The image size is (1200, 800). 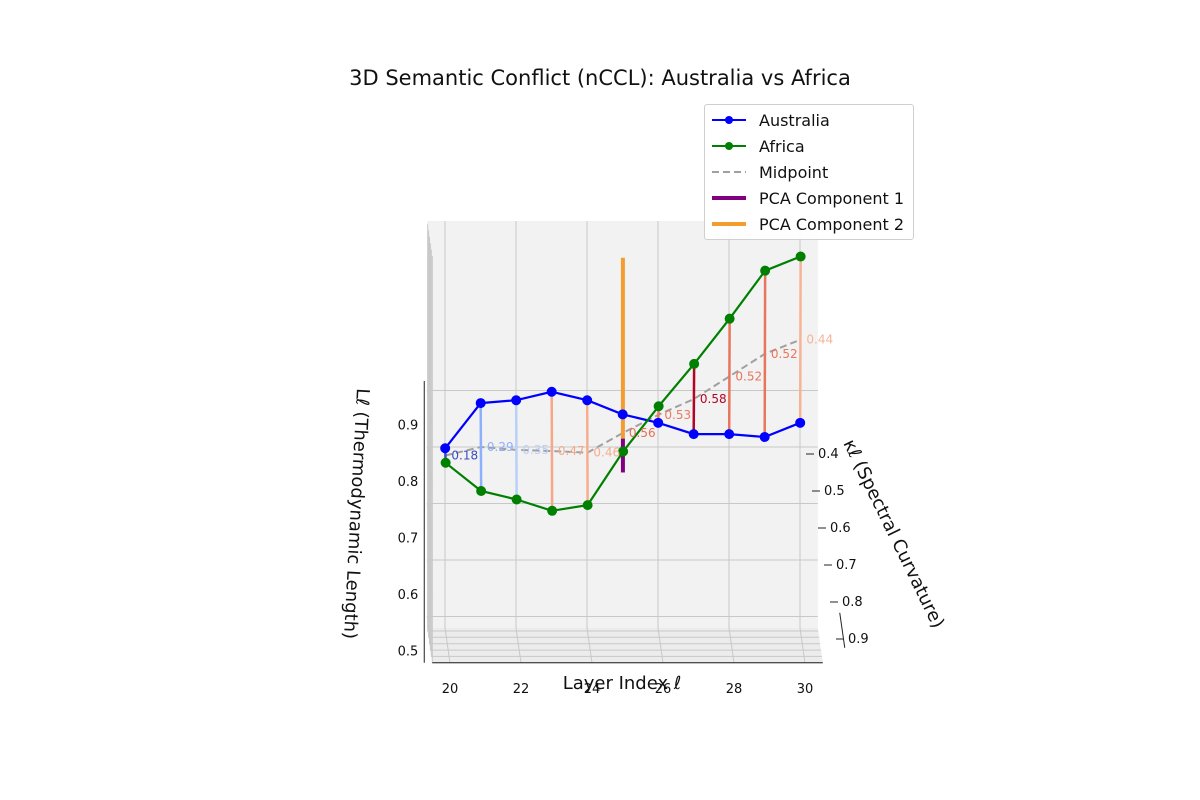 I want to click on x-tick-label-0: 20, so click(x=450, y=689).